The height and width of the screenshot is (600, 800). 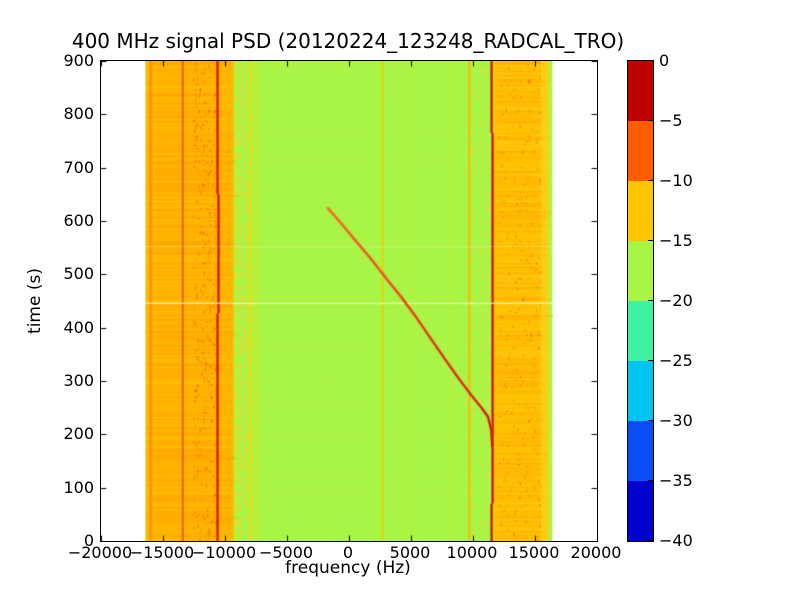 I want to click on colorbar, so click(x=640, y=301).